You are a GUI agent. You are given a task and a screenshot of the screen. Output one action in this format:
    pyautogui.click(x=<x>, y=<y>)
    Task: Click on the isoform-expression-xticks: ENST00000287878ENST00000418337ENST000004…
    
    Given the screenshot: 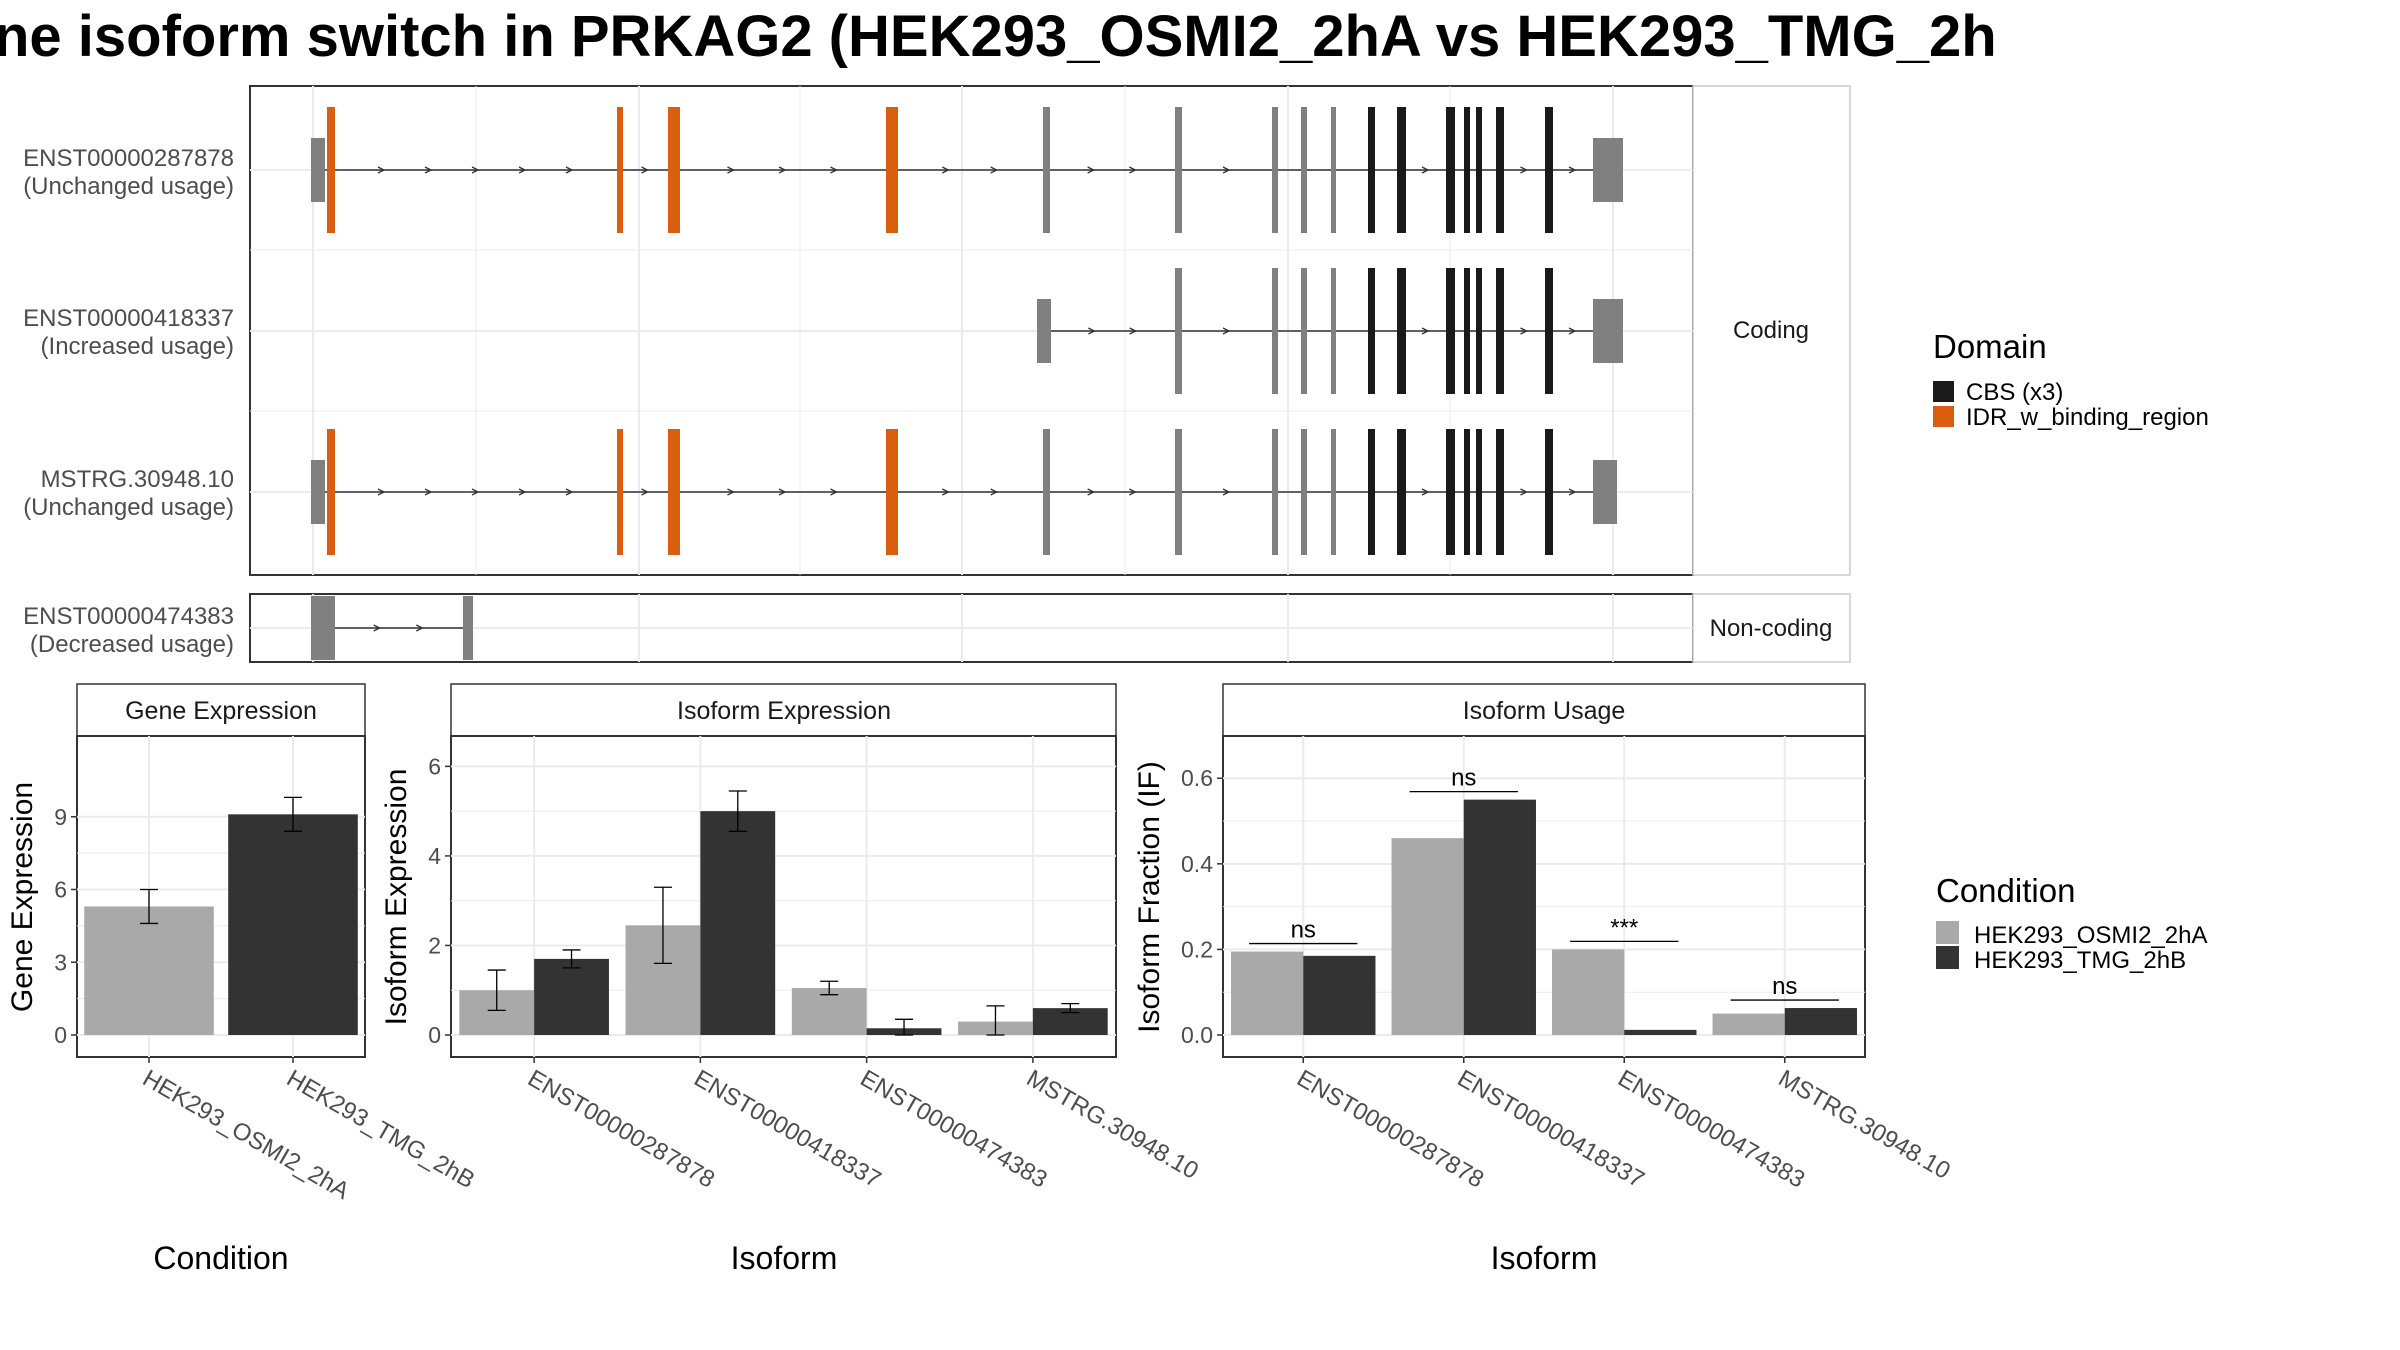 What is the action you would take?
    pyautogui.click(x=863, y=1125)
    